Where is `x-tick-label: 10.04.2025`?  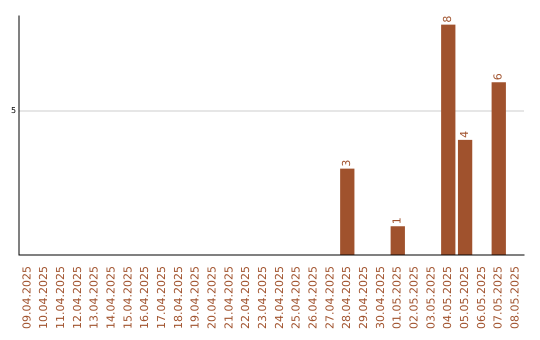
x-tick-label: 10.04.2025 is located at coordinates (43, 298).